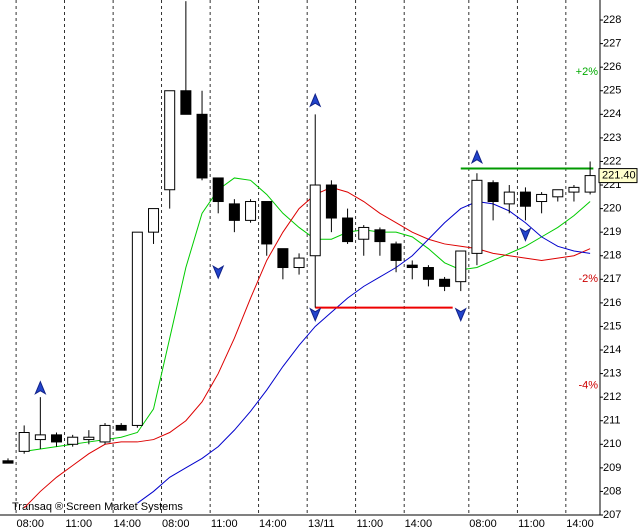 The width and height of the screenshot is (640, 532). I want to click on y-tick-label: 213, so click(612, 373).